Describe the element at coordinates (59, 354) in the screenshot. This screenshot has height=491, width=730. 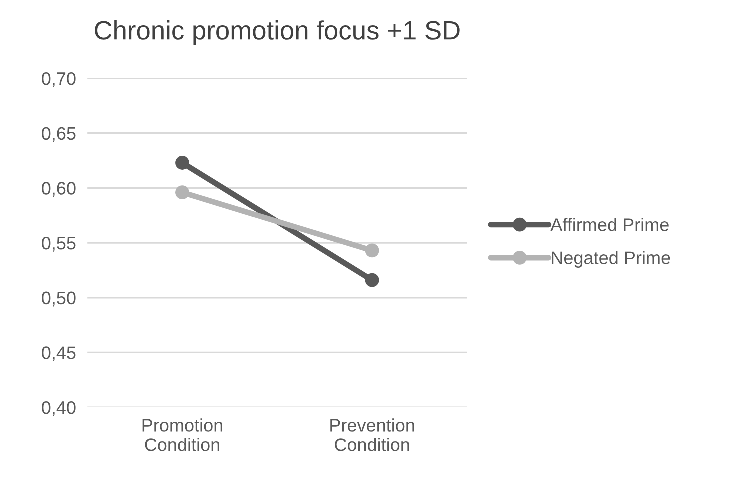
I see `y-tick-label: 0,45` at that location.